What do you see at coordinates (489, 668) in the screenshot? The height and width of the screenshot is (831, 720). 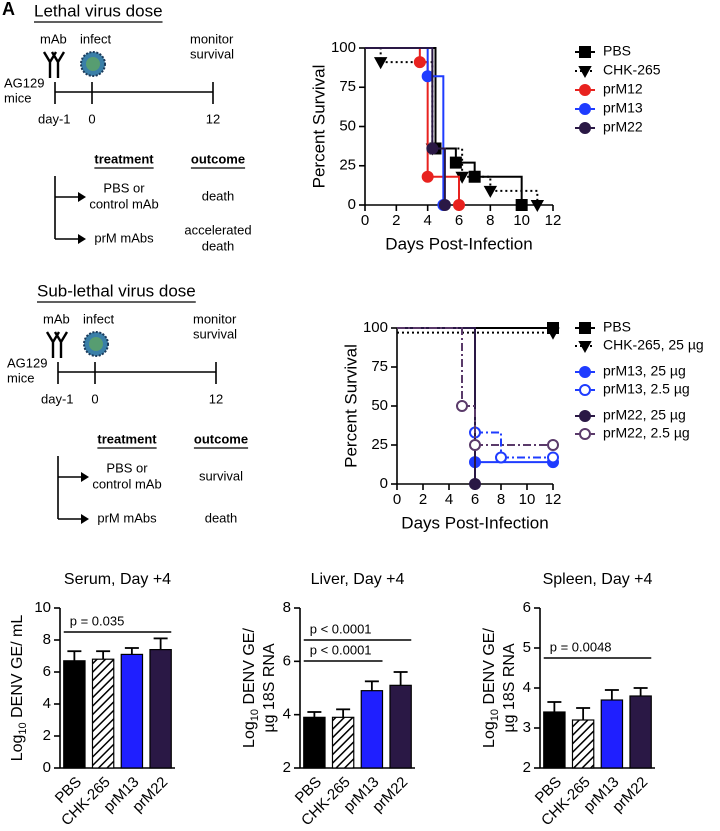 I see `y-axis-label-part: DENV GE/` at bounding box center [489, 668].